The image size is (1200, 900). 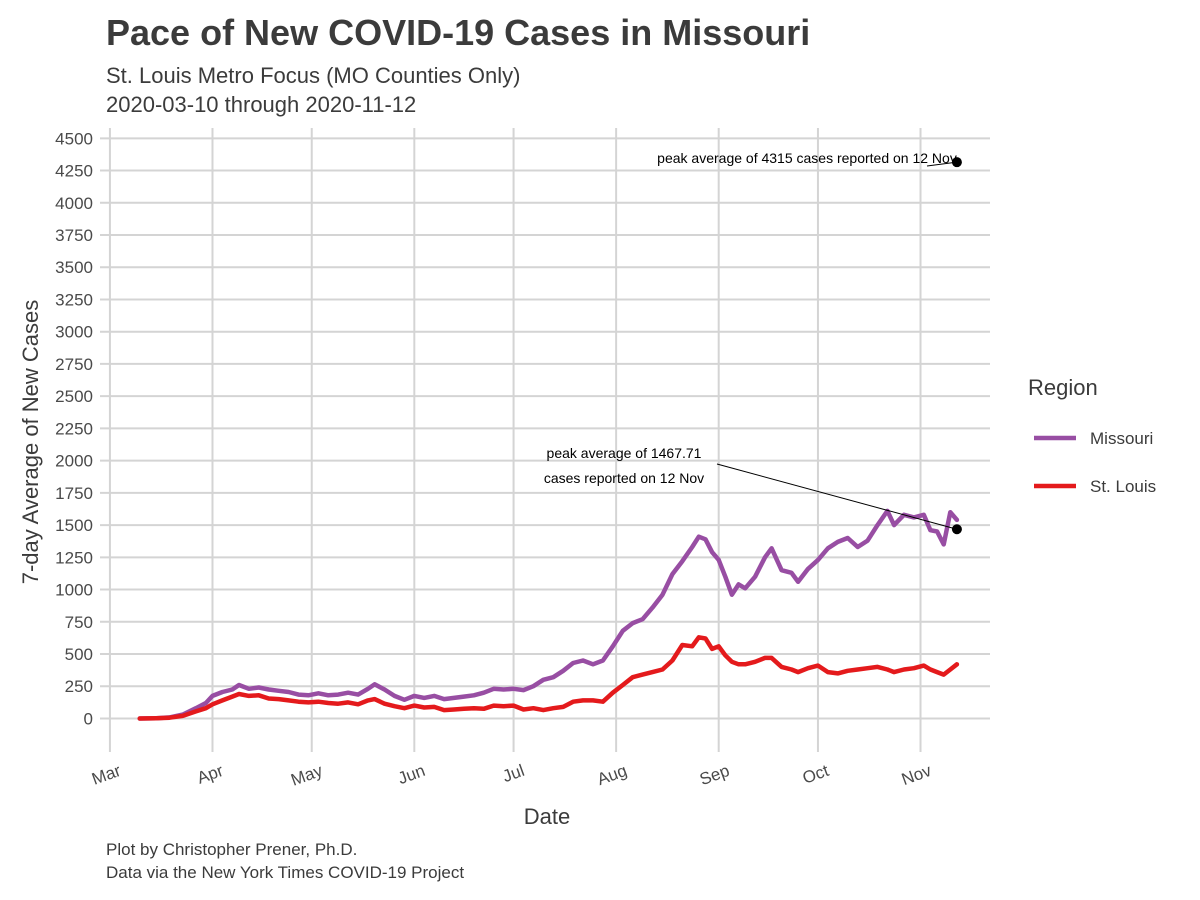 What do you see at coordinates (547, 816) in the screenshot?
I see `x-axis-title: Date` at bounding box center [547, 816].